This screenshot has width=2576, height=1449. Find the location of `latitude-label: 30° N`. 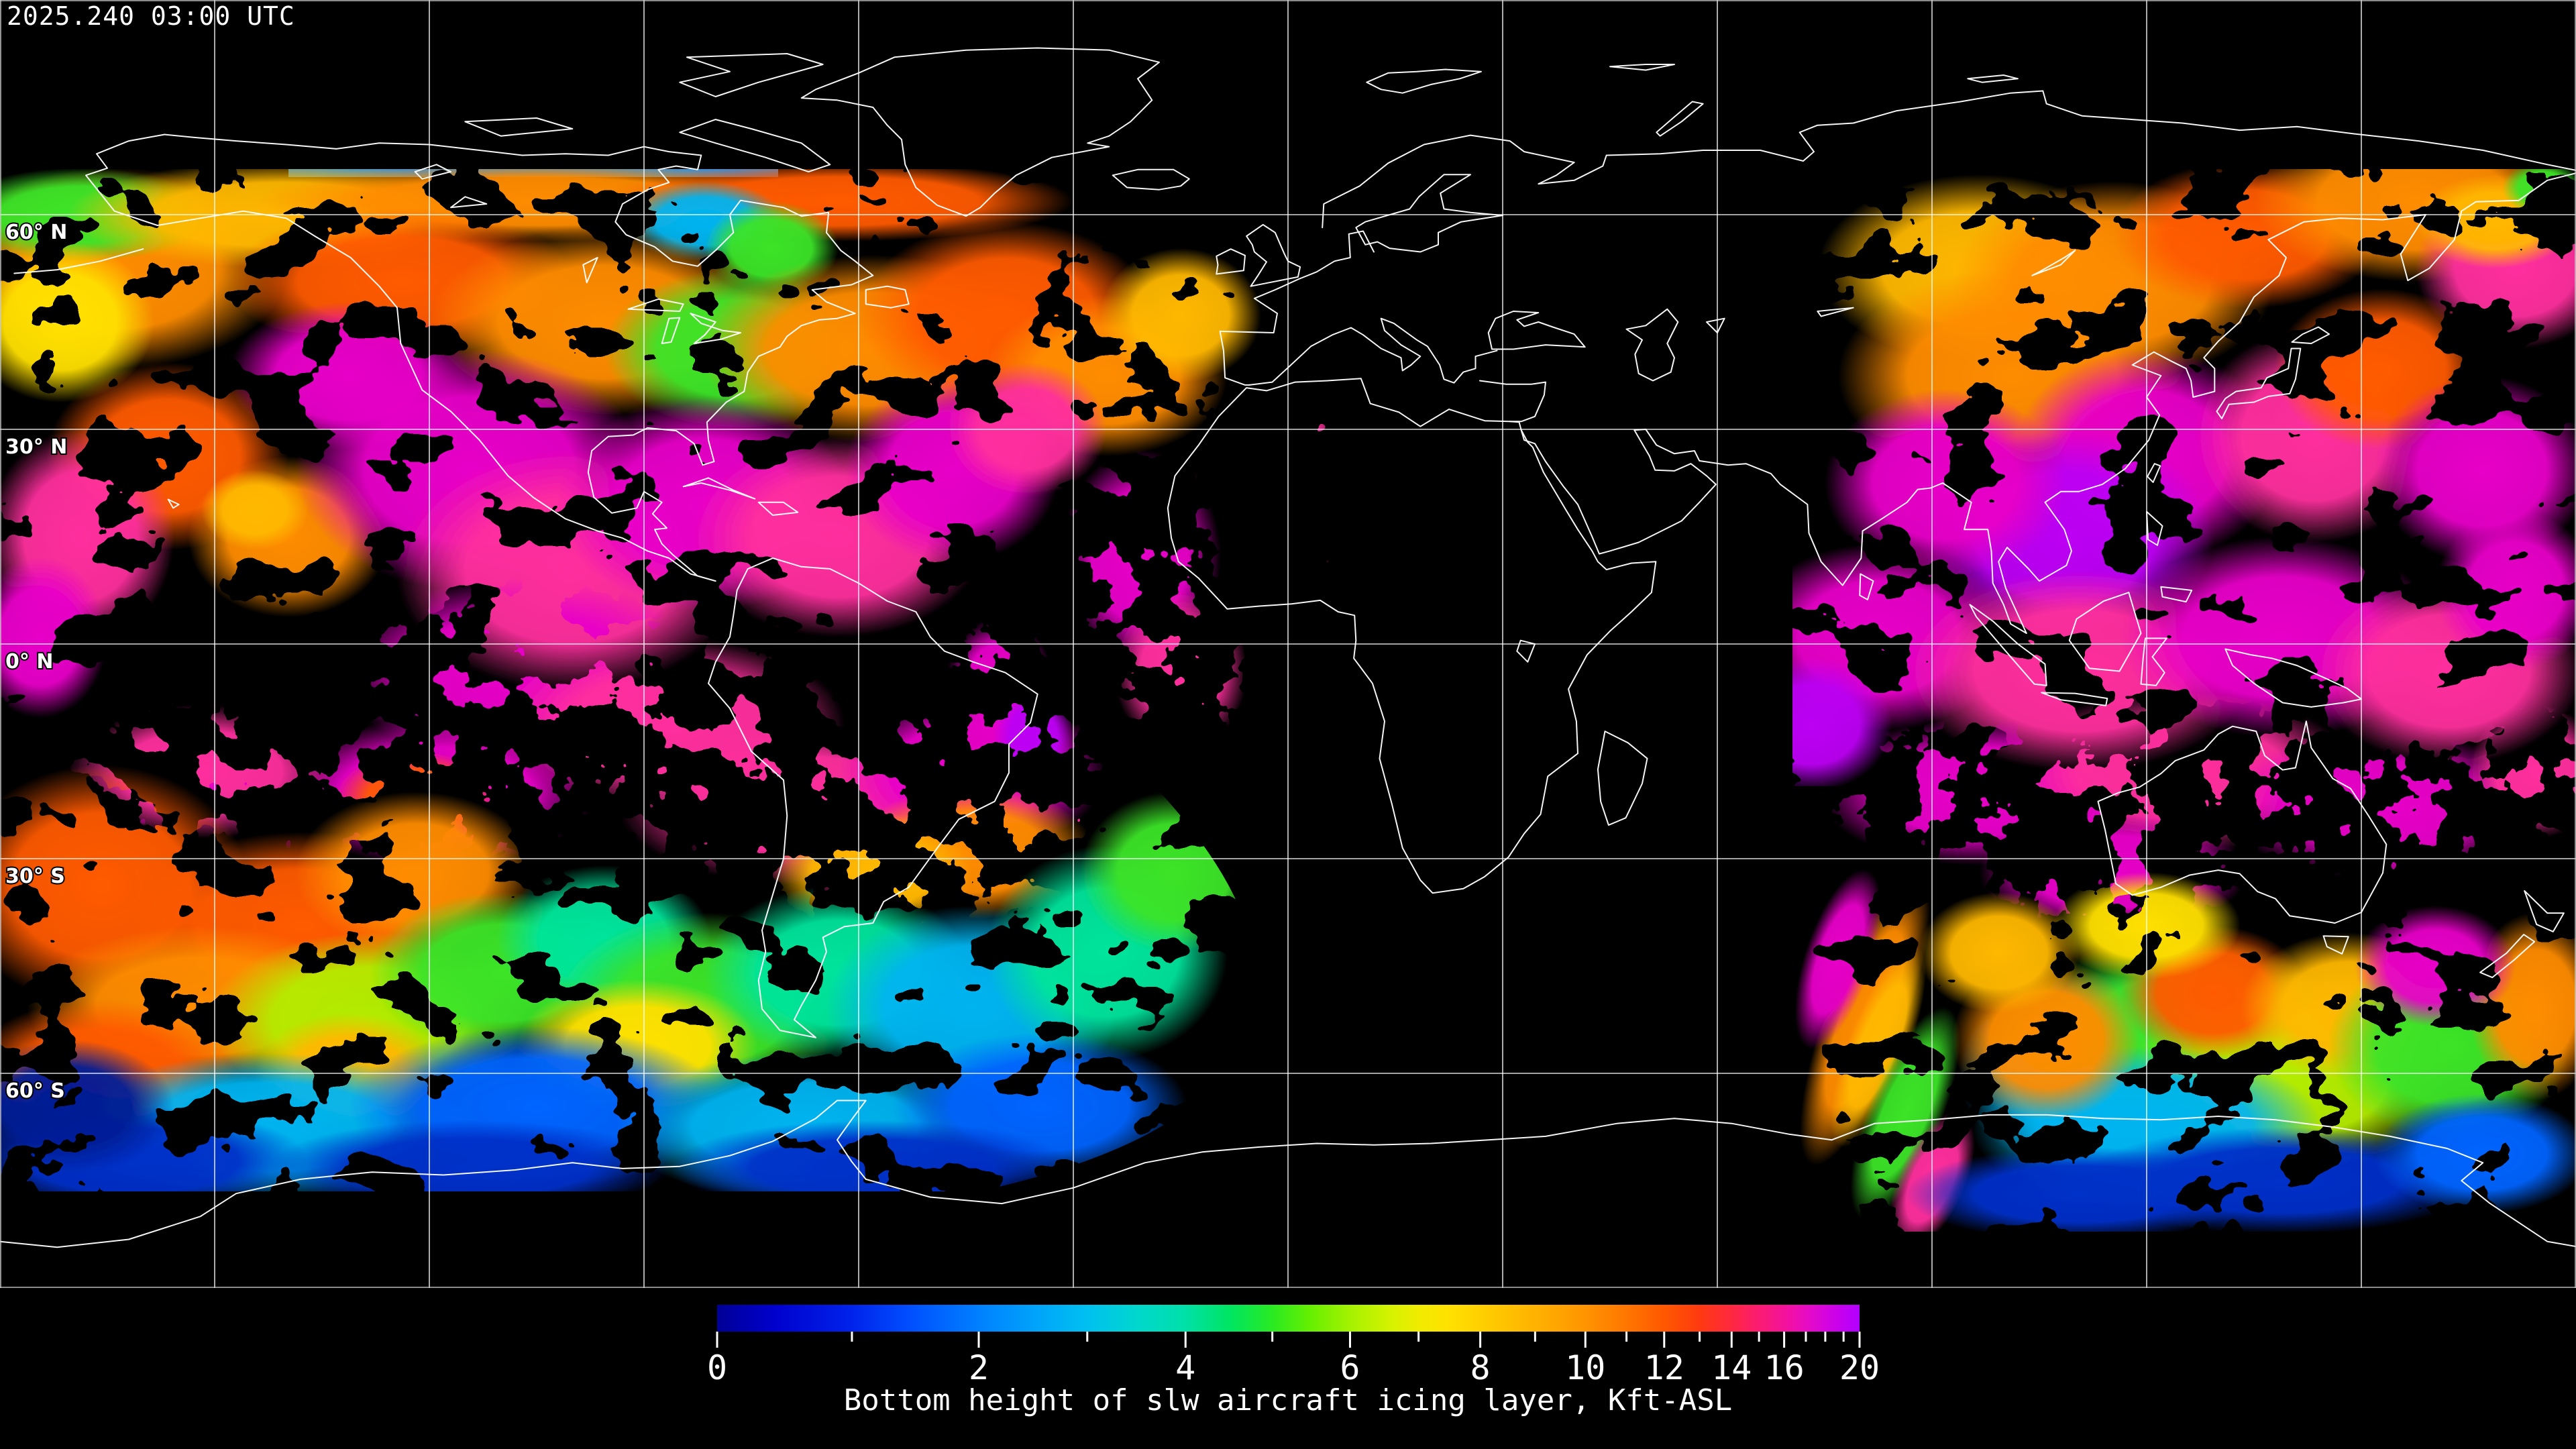

latitude-label: 30° N is located at coordinates (36, 447).